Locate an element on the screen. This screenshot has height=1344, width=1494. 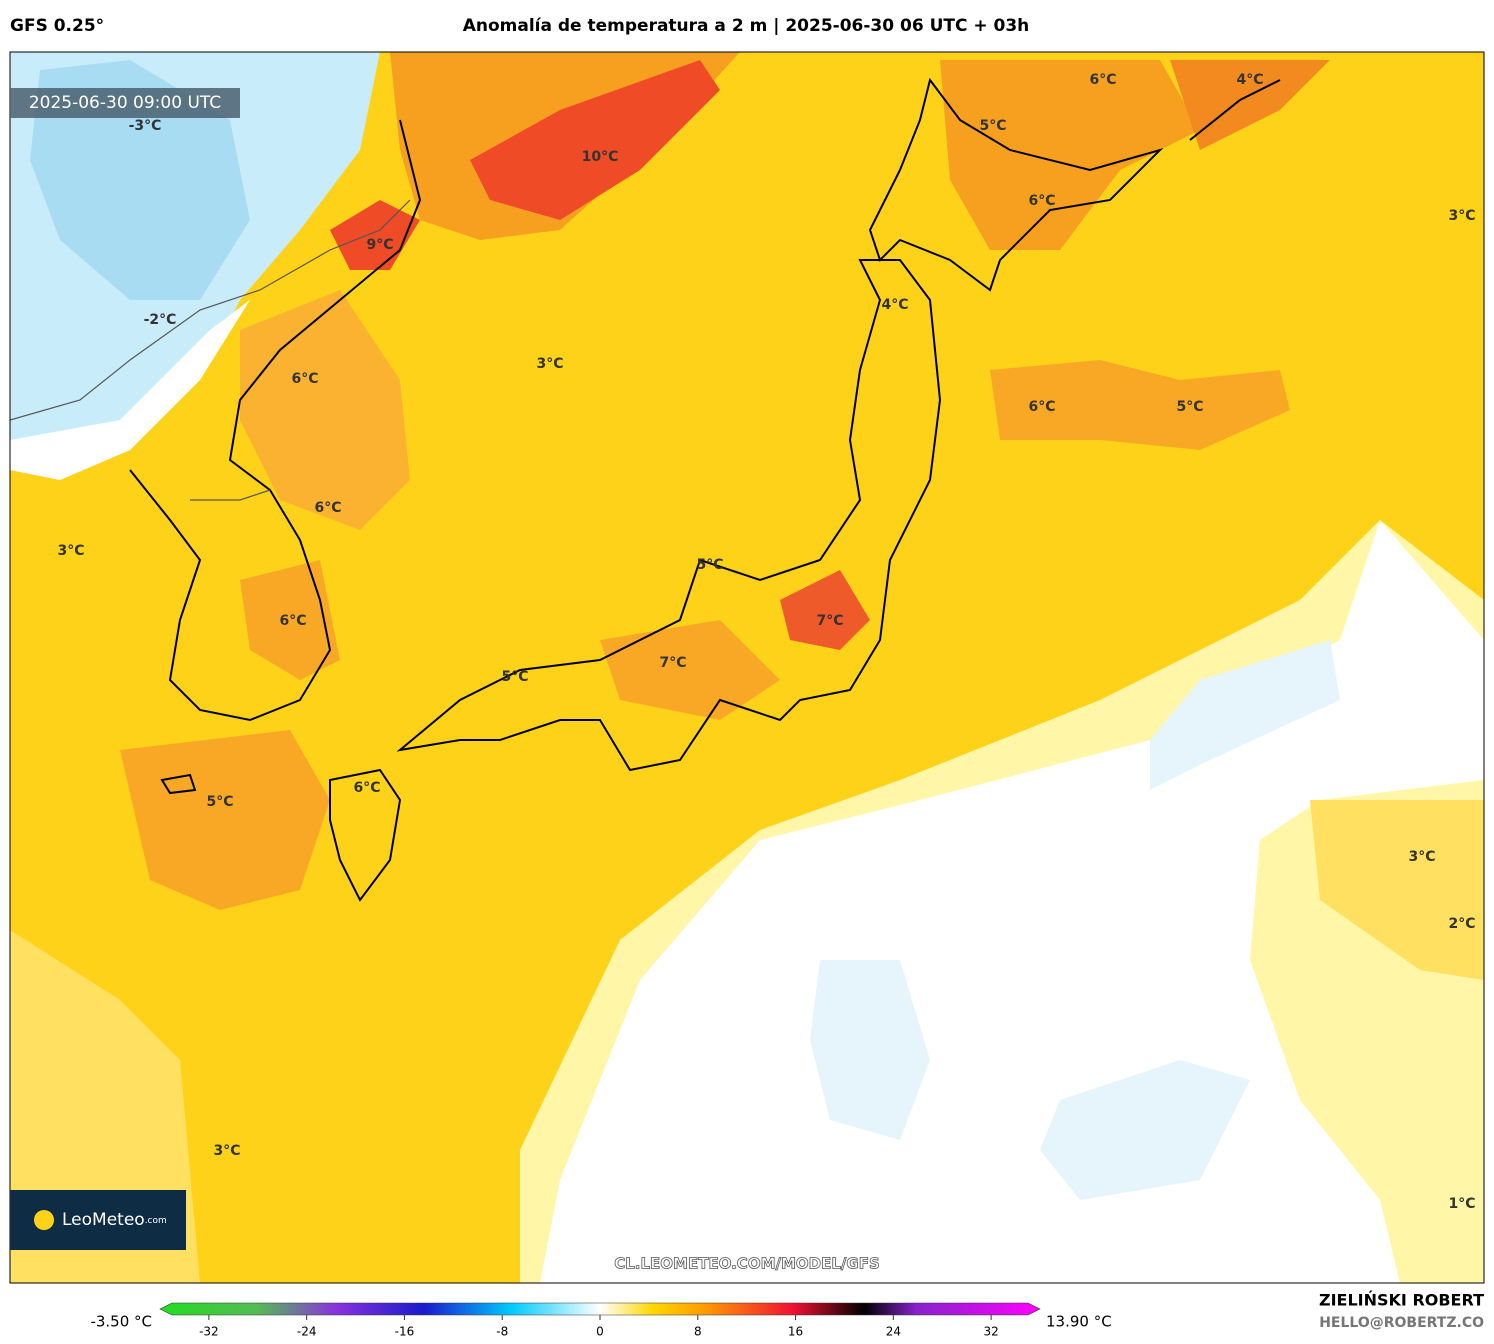
cool-core is located at coordinates (140, 180).